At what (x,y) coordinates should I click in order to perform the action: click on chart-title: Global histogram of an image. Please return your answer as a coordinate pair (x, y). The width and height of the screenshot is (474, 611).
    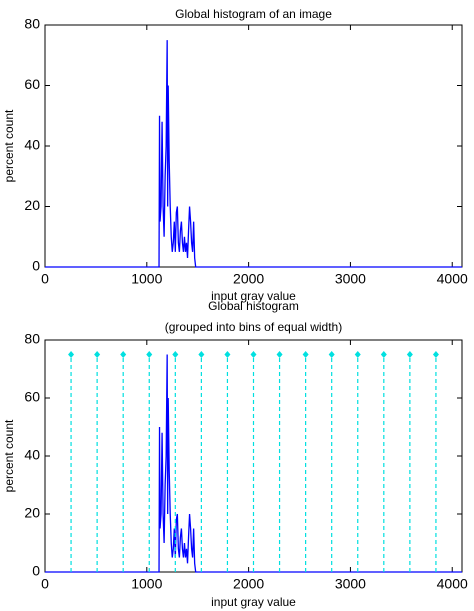
    Looking at the image, I should click on (253, 14).